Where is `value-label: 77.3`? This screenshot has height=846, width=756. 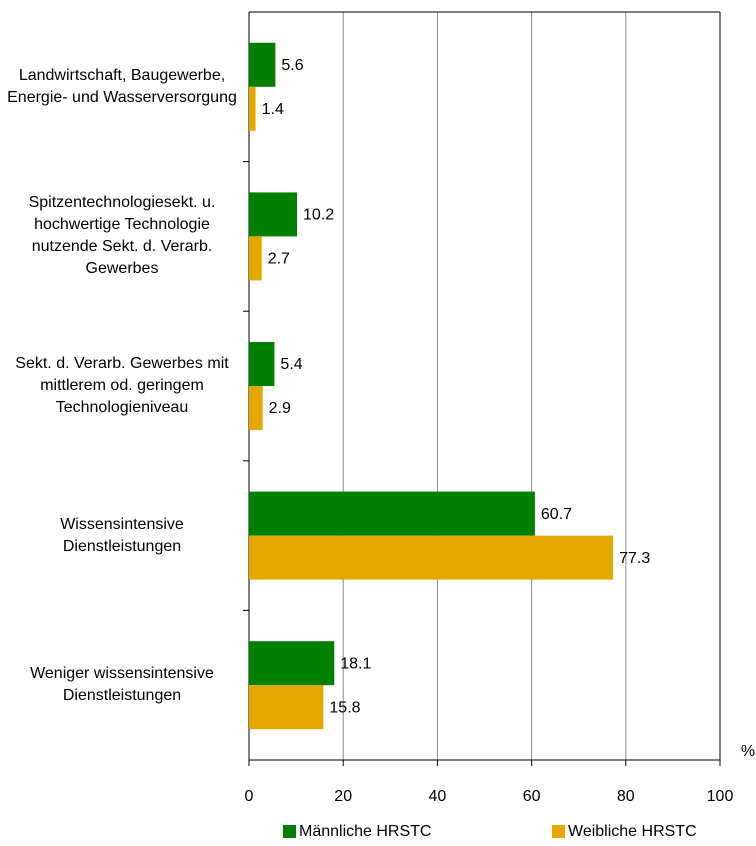
value-label: 77.3 is located at coordinates (634, 558).